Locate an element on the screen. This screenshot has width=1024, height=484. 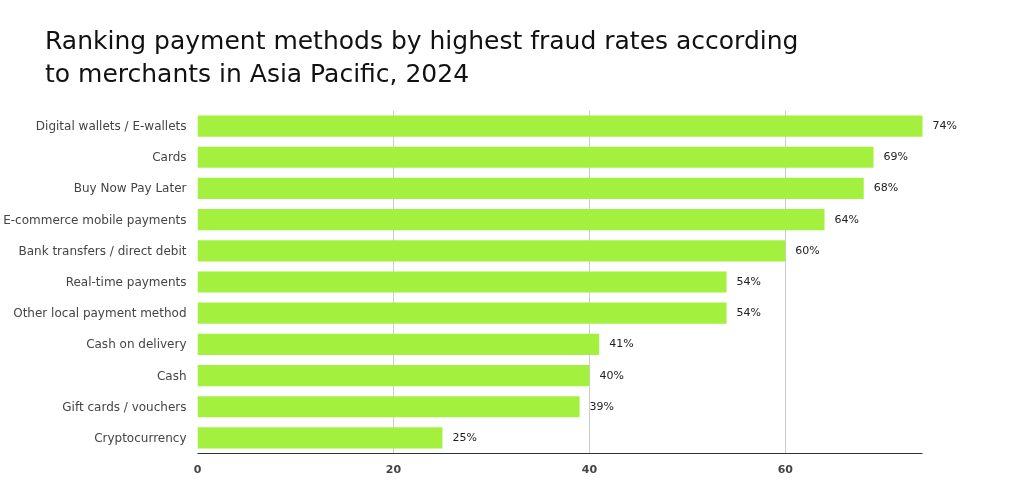
data-label: 69% is located at coordinates (895, 157).